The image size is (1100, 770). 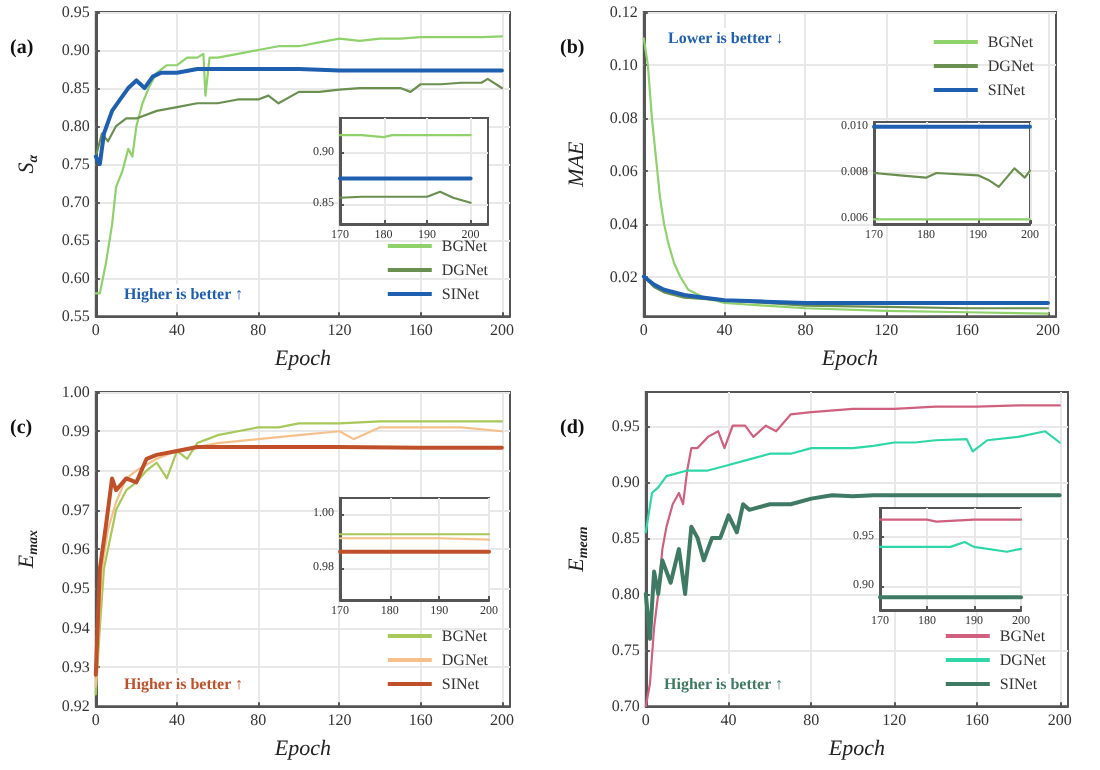 I want to click on y-tick-label: 0.02, so click(x=623, y=276).